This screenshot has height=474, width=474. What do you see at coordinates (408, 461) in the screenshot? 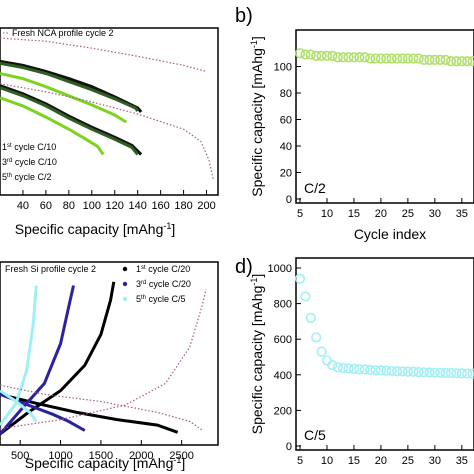
I see `panel-d-xtick-label: 25` at bounding box center [408, 461].